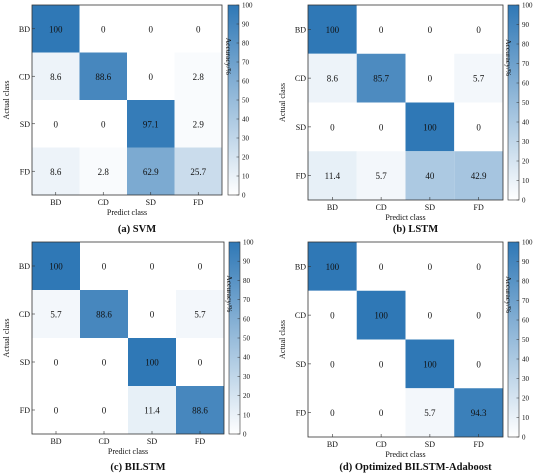  Describe the element at coordinates (245, 435) in the screenshot. I see `colorbar-tick-label: 0` at that location.